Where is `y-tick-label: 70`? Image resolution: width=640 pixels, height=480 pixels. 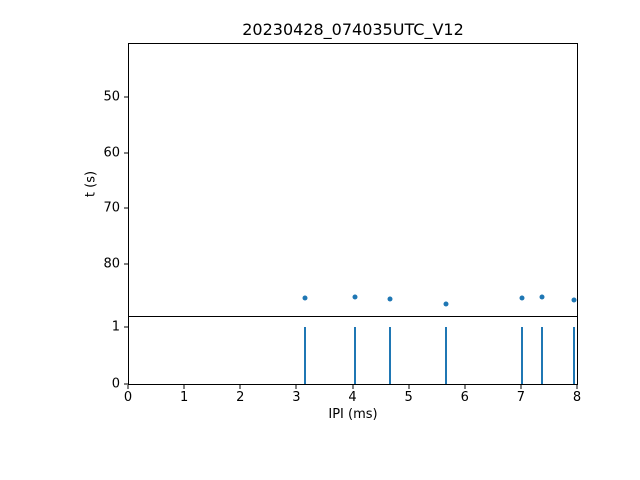 y-tick-label: 70 is located at coordinates (111, 208).